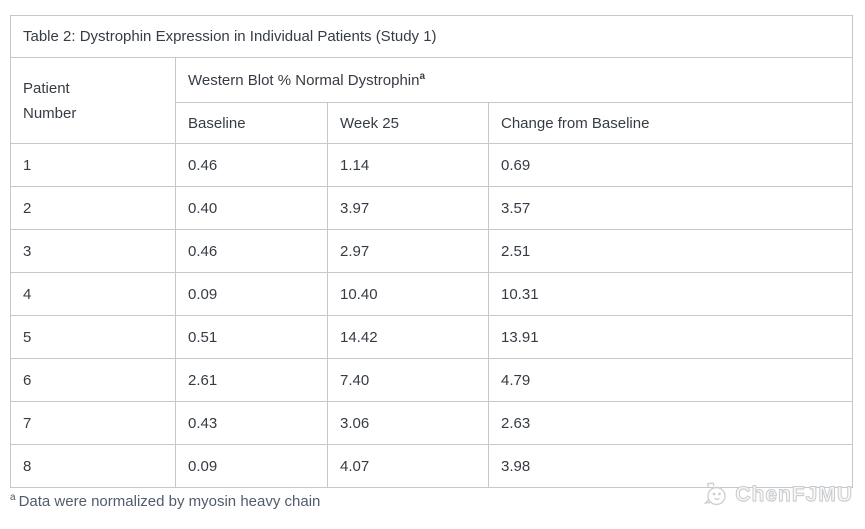 This screenshot has height=529, width=865. I want to click on change-cell: 2.51, so click(670, 251).